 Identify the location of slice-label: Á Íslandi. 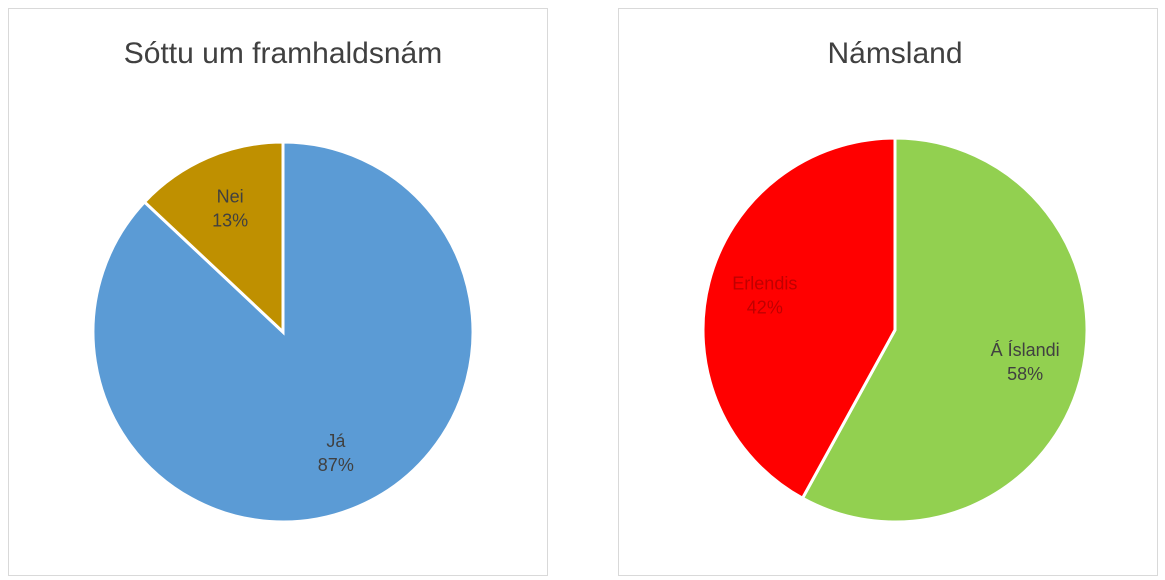
(1025, 350).